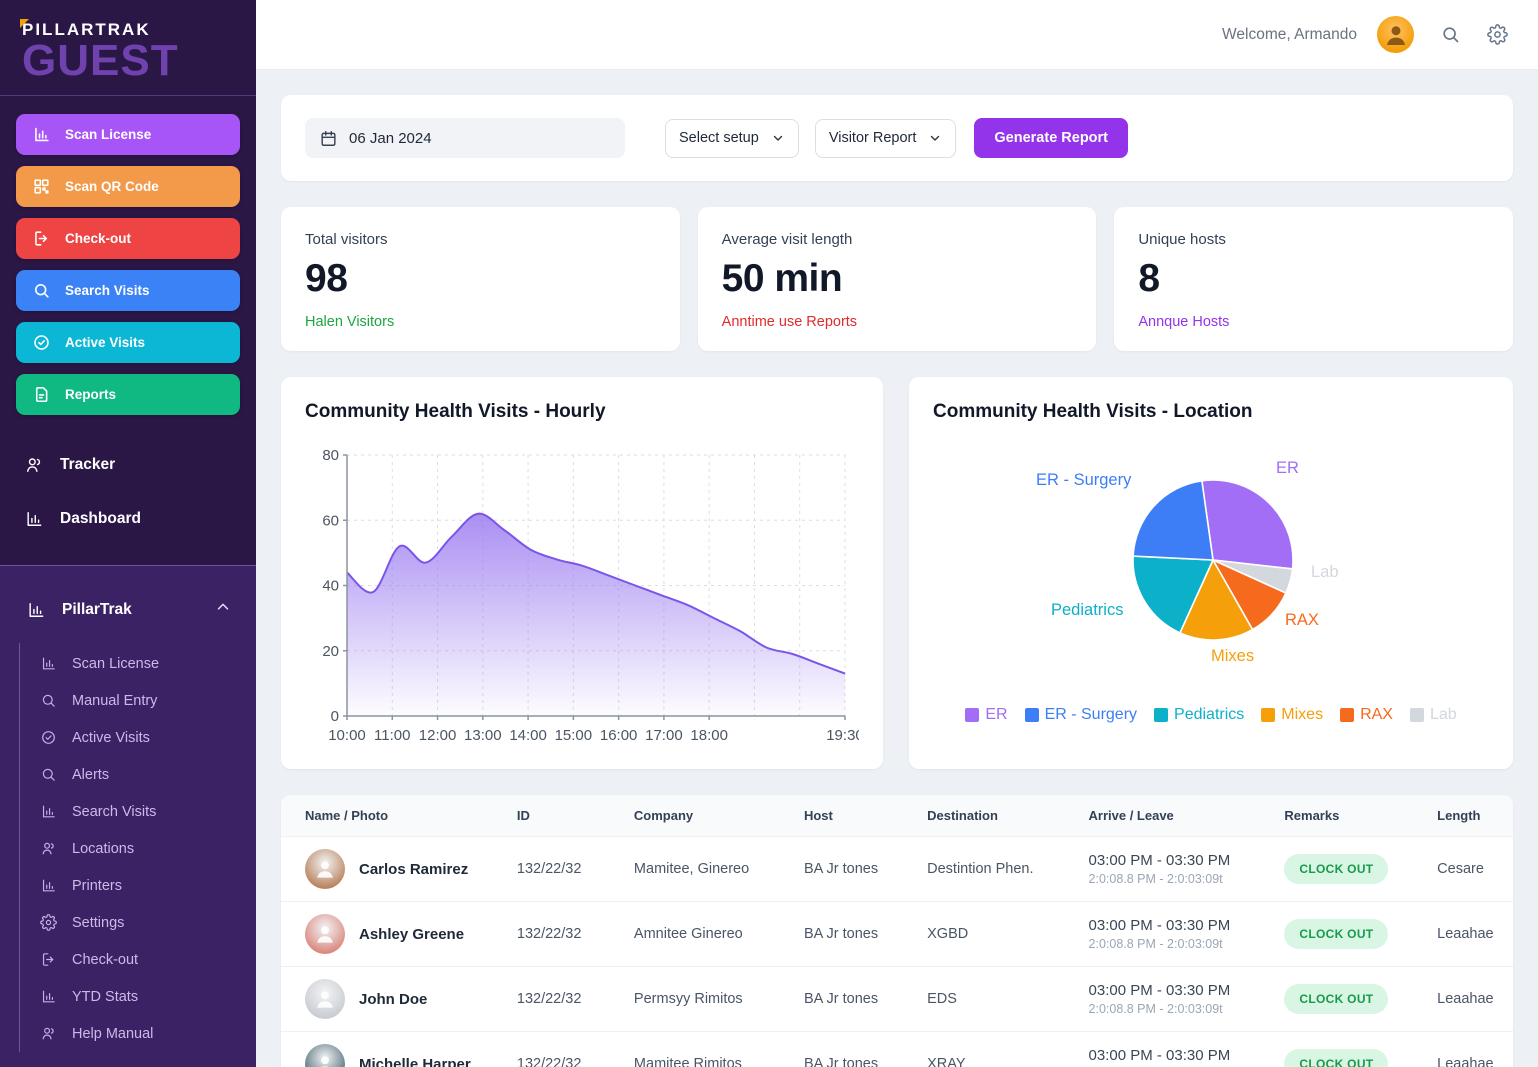  I want to click on sidebar-subitem-manual-entry: Manual Entry, so click(143, 700).